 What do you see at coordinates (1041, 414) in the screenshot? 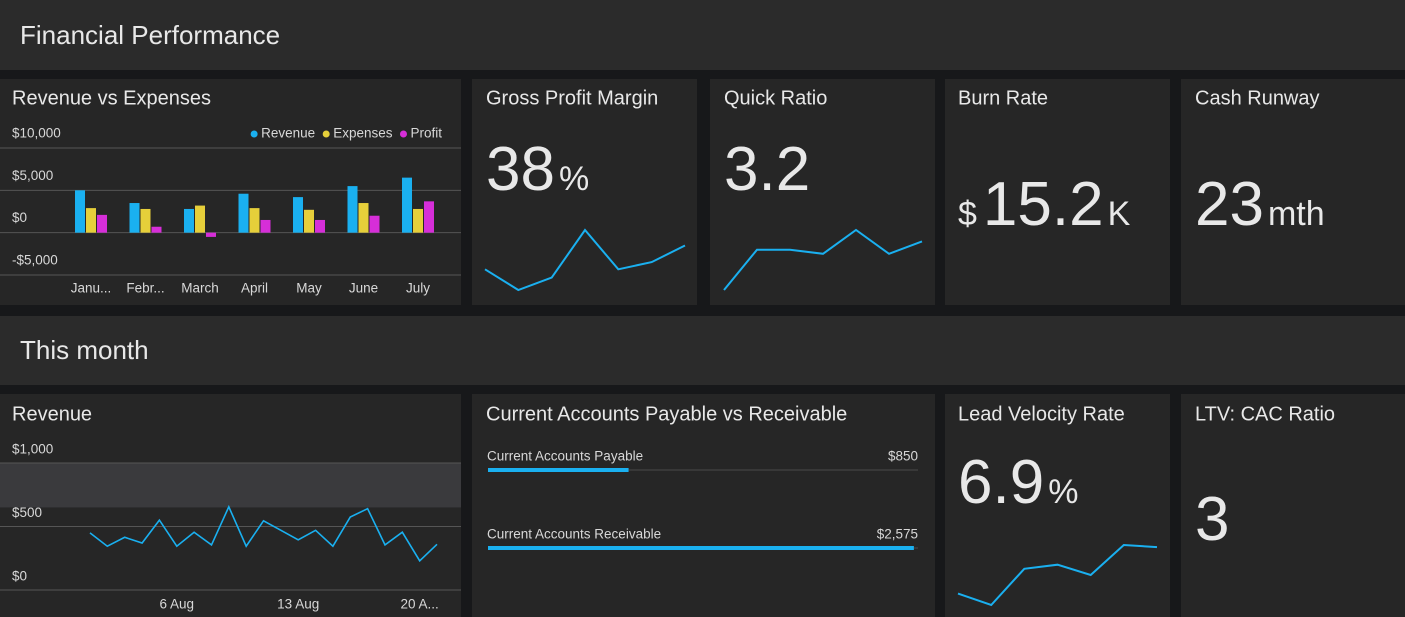
I see `widget-title: Lead Velocity Rate` at bounding box center [1041, 414].